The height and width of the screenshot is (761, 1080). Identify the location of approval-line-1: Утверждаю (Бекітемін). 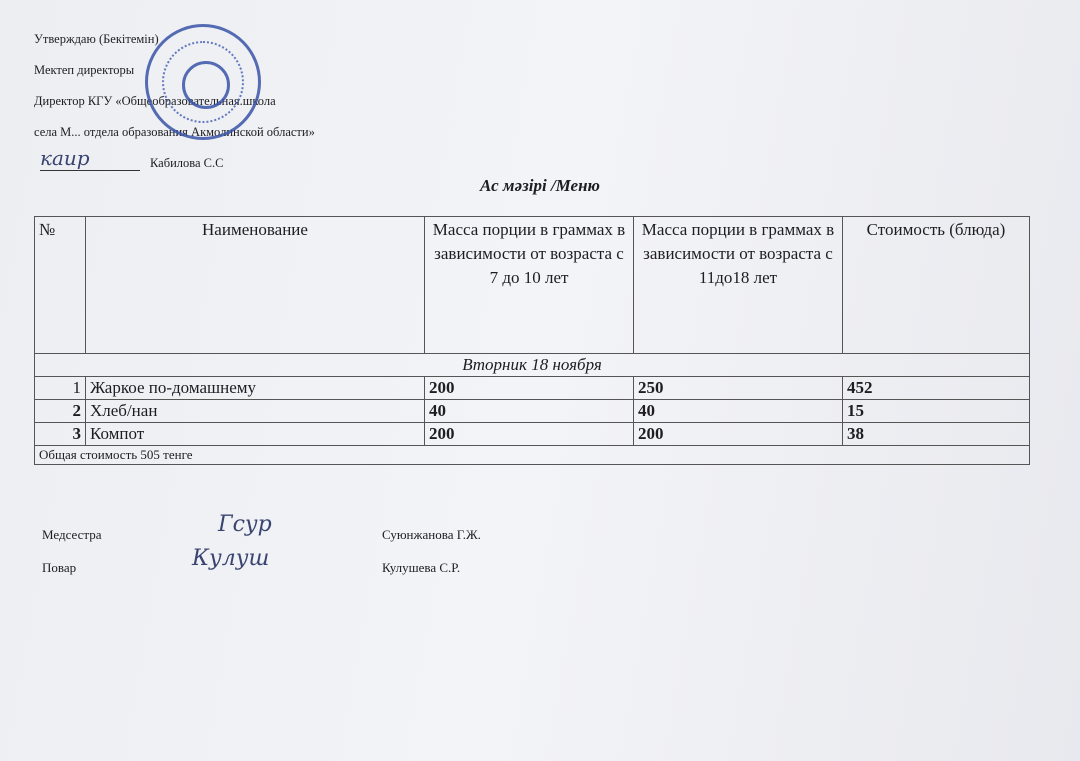
(96, 39).